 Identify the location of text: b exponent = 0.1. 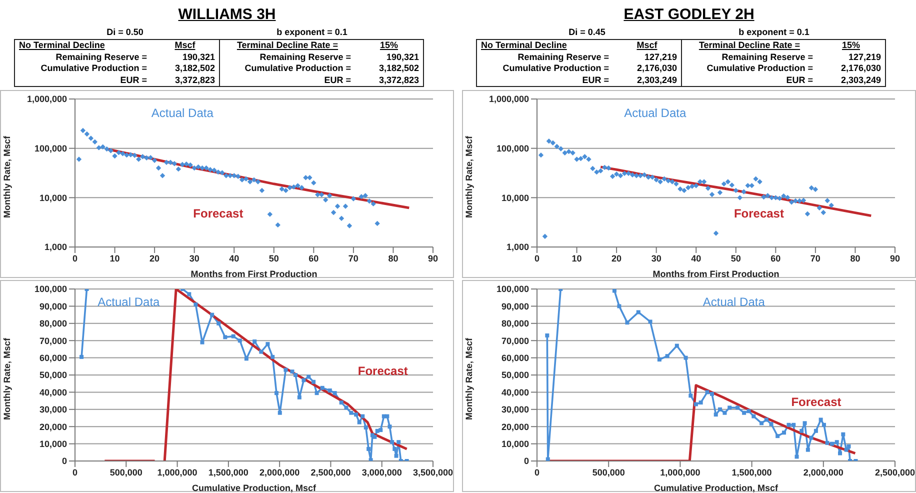
(312, 32).